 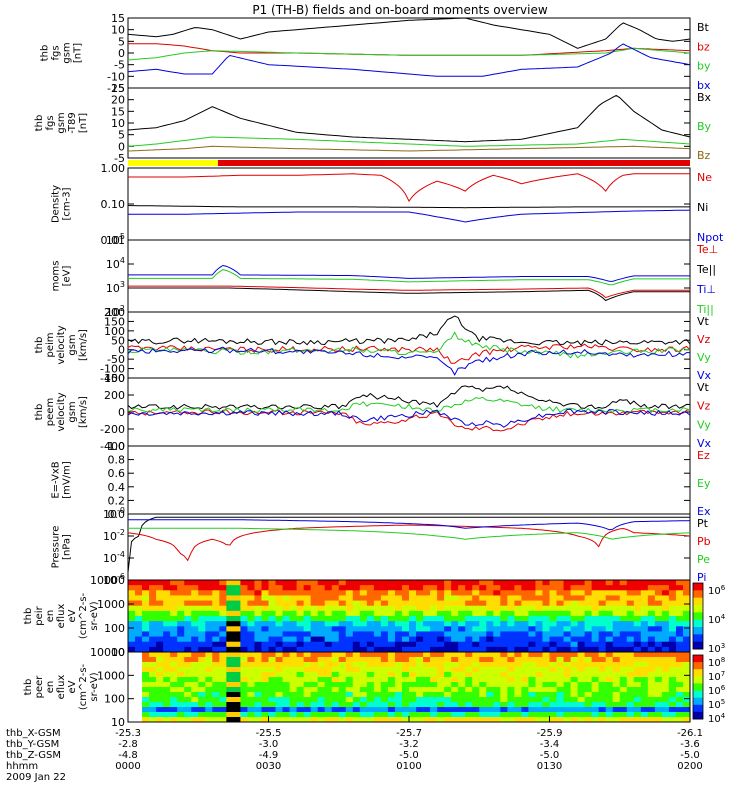 What do you see at coordinates (118, 652) in the screenshot?
I see `y-tick-label: 10` at bounding box center [118, 652].